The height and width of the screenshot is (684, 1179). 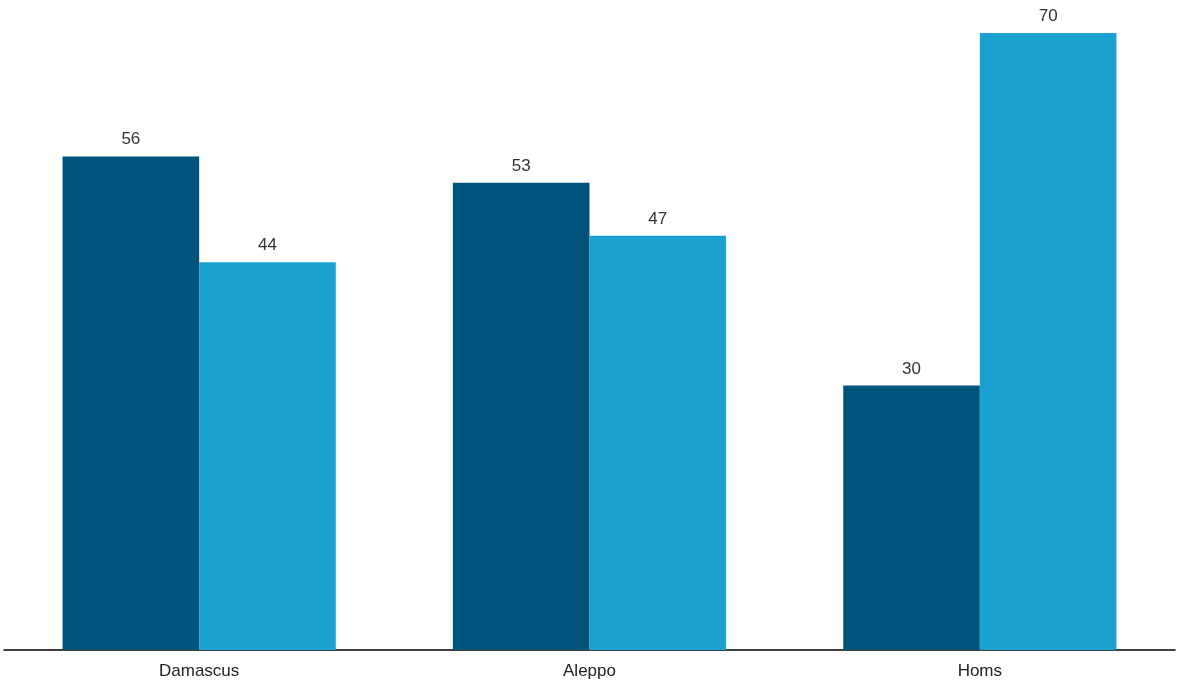 I want to click on x-tick-label: Damascus, so click(x=199, y=670).